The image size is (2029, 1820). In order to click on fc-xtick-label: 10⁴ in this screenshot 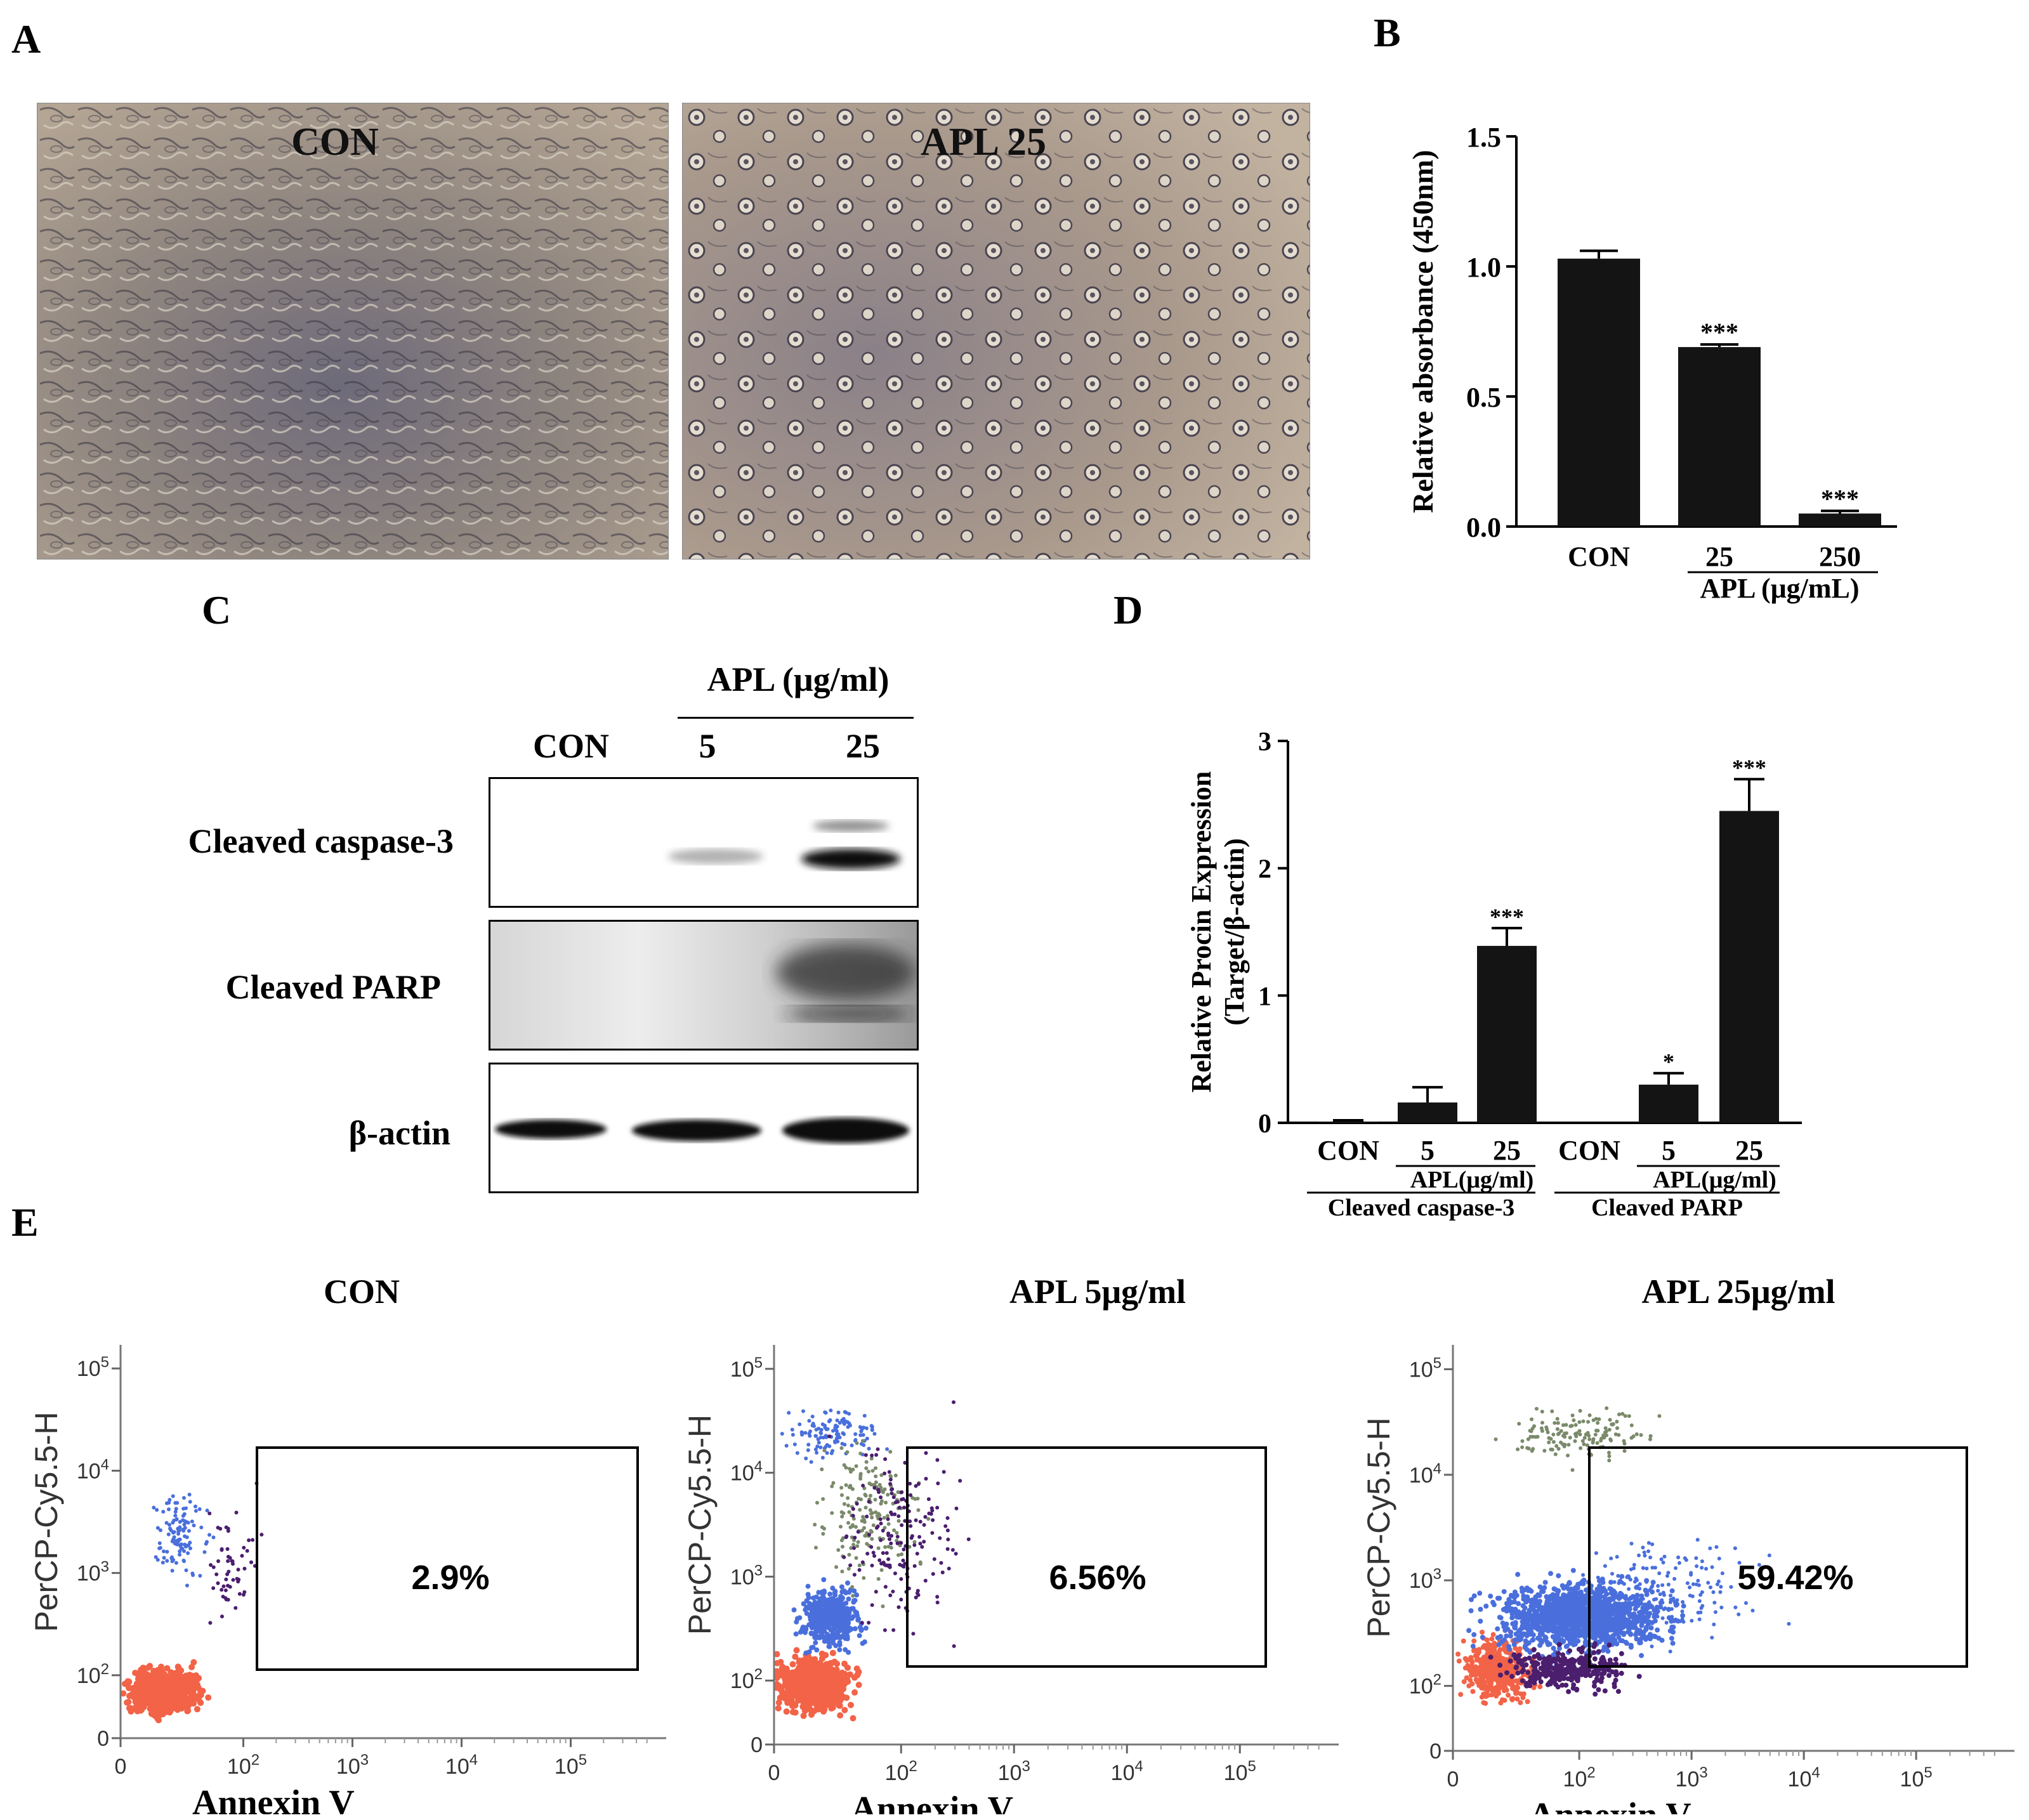, I will do `click(461, 1765)`.